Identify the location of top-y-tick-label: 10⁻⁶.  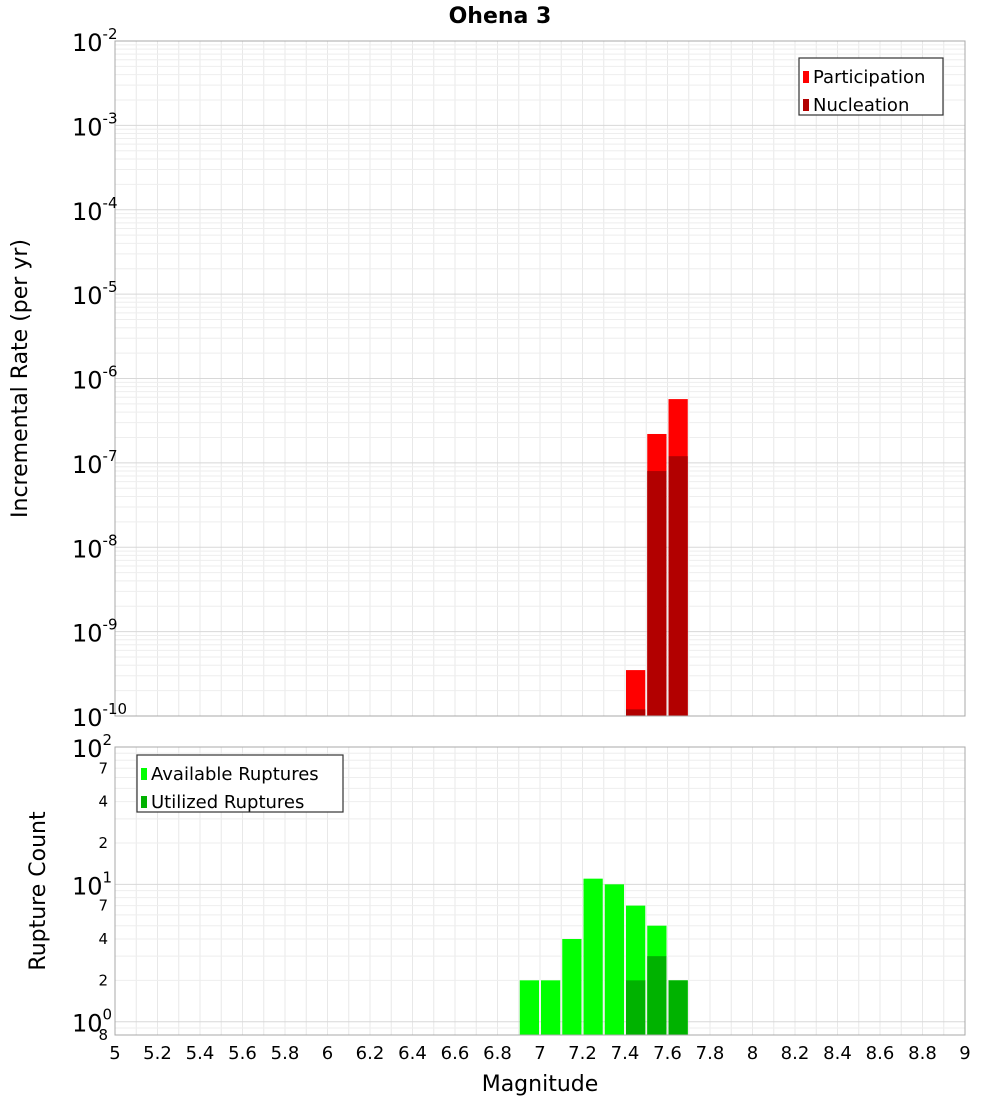
(95, 379).